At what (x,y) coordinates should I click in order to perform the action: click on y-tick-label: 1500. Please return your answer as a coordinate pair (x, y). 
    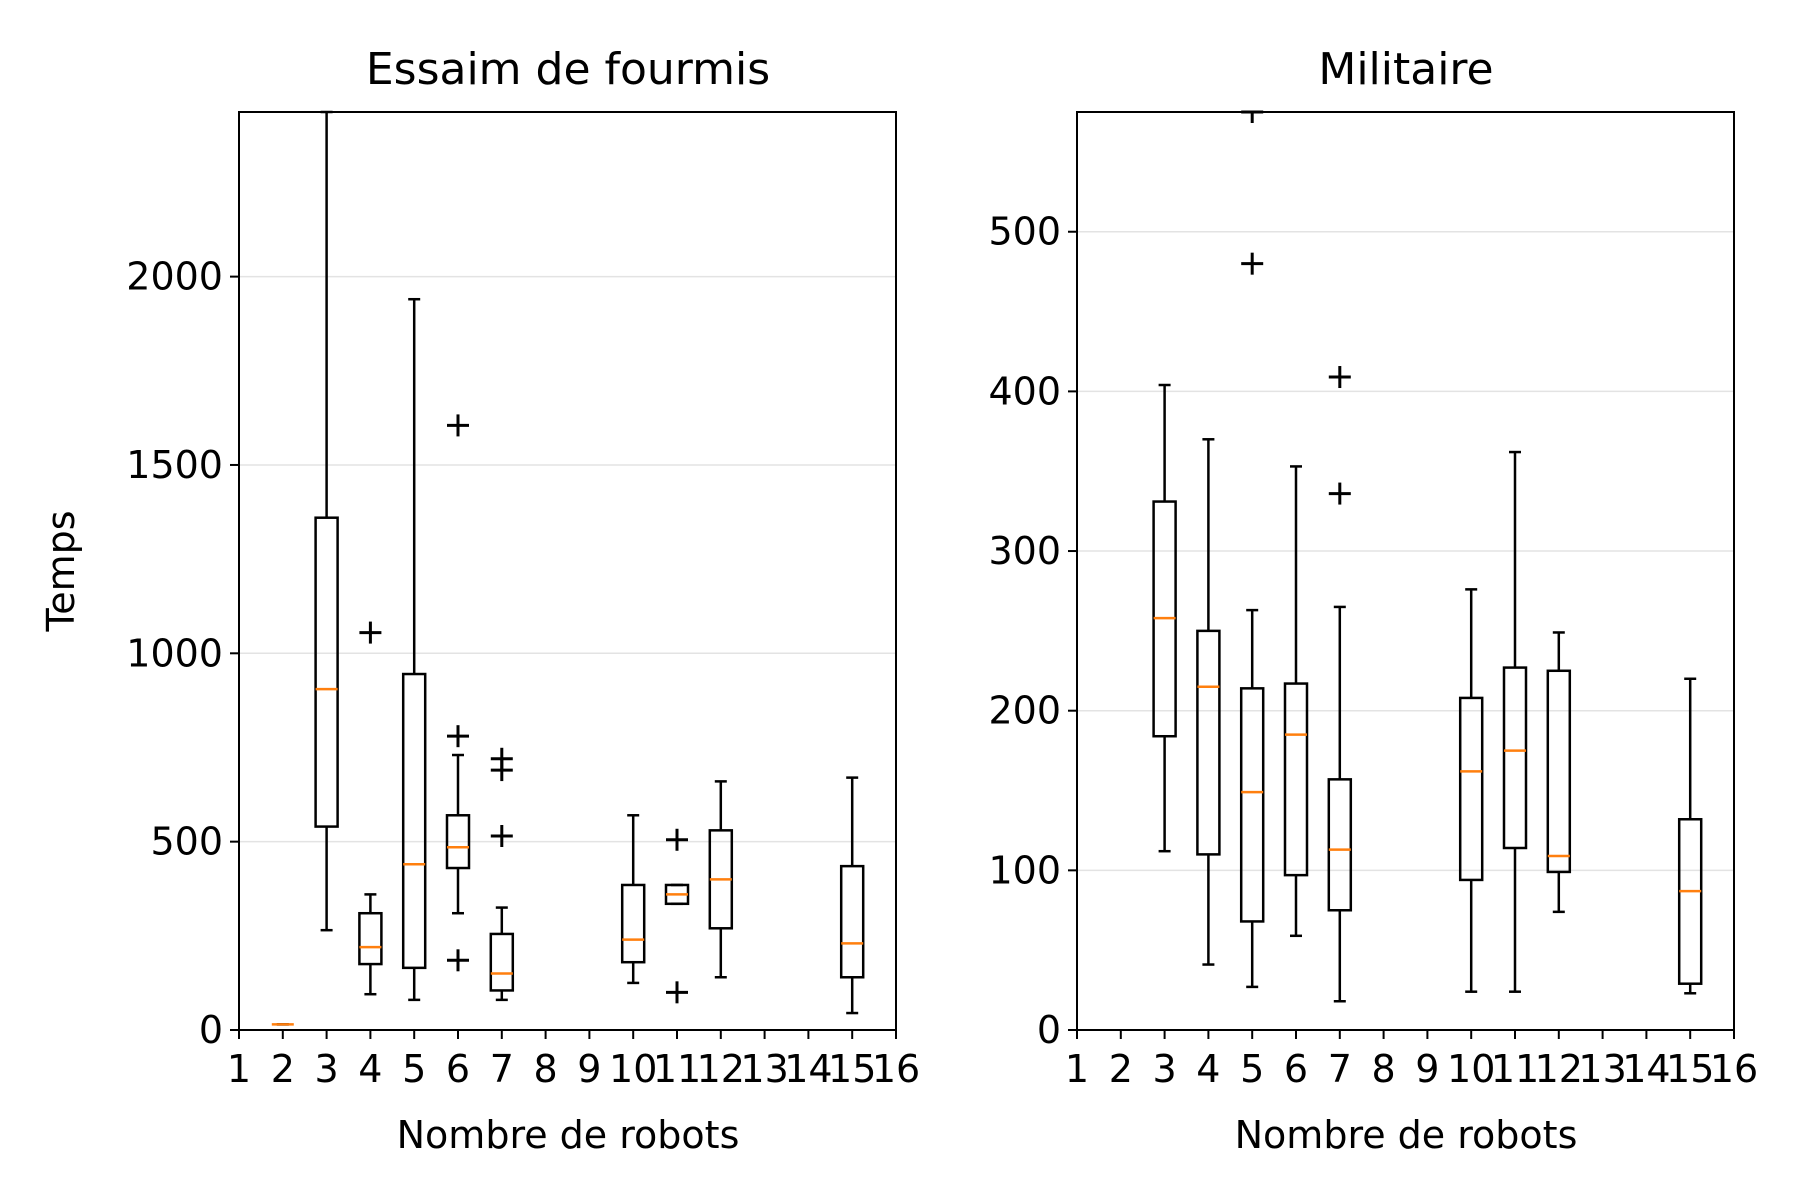
    Looking at the image, I should click on (174, 465).